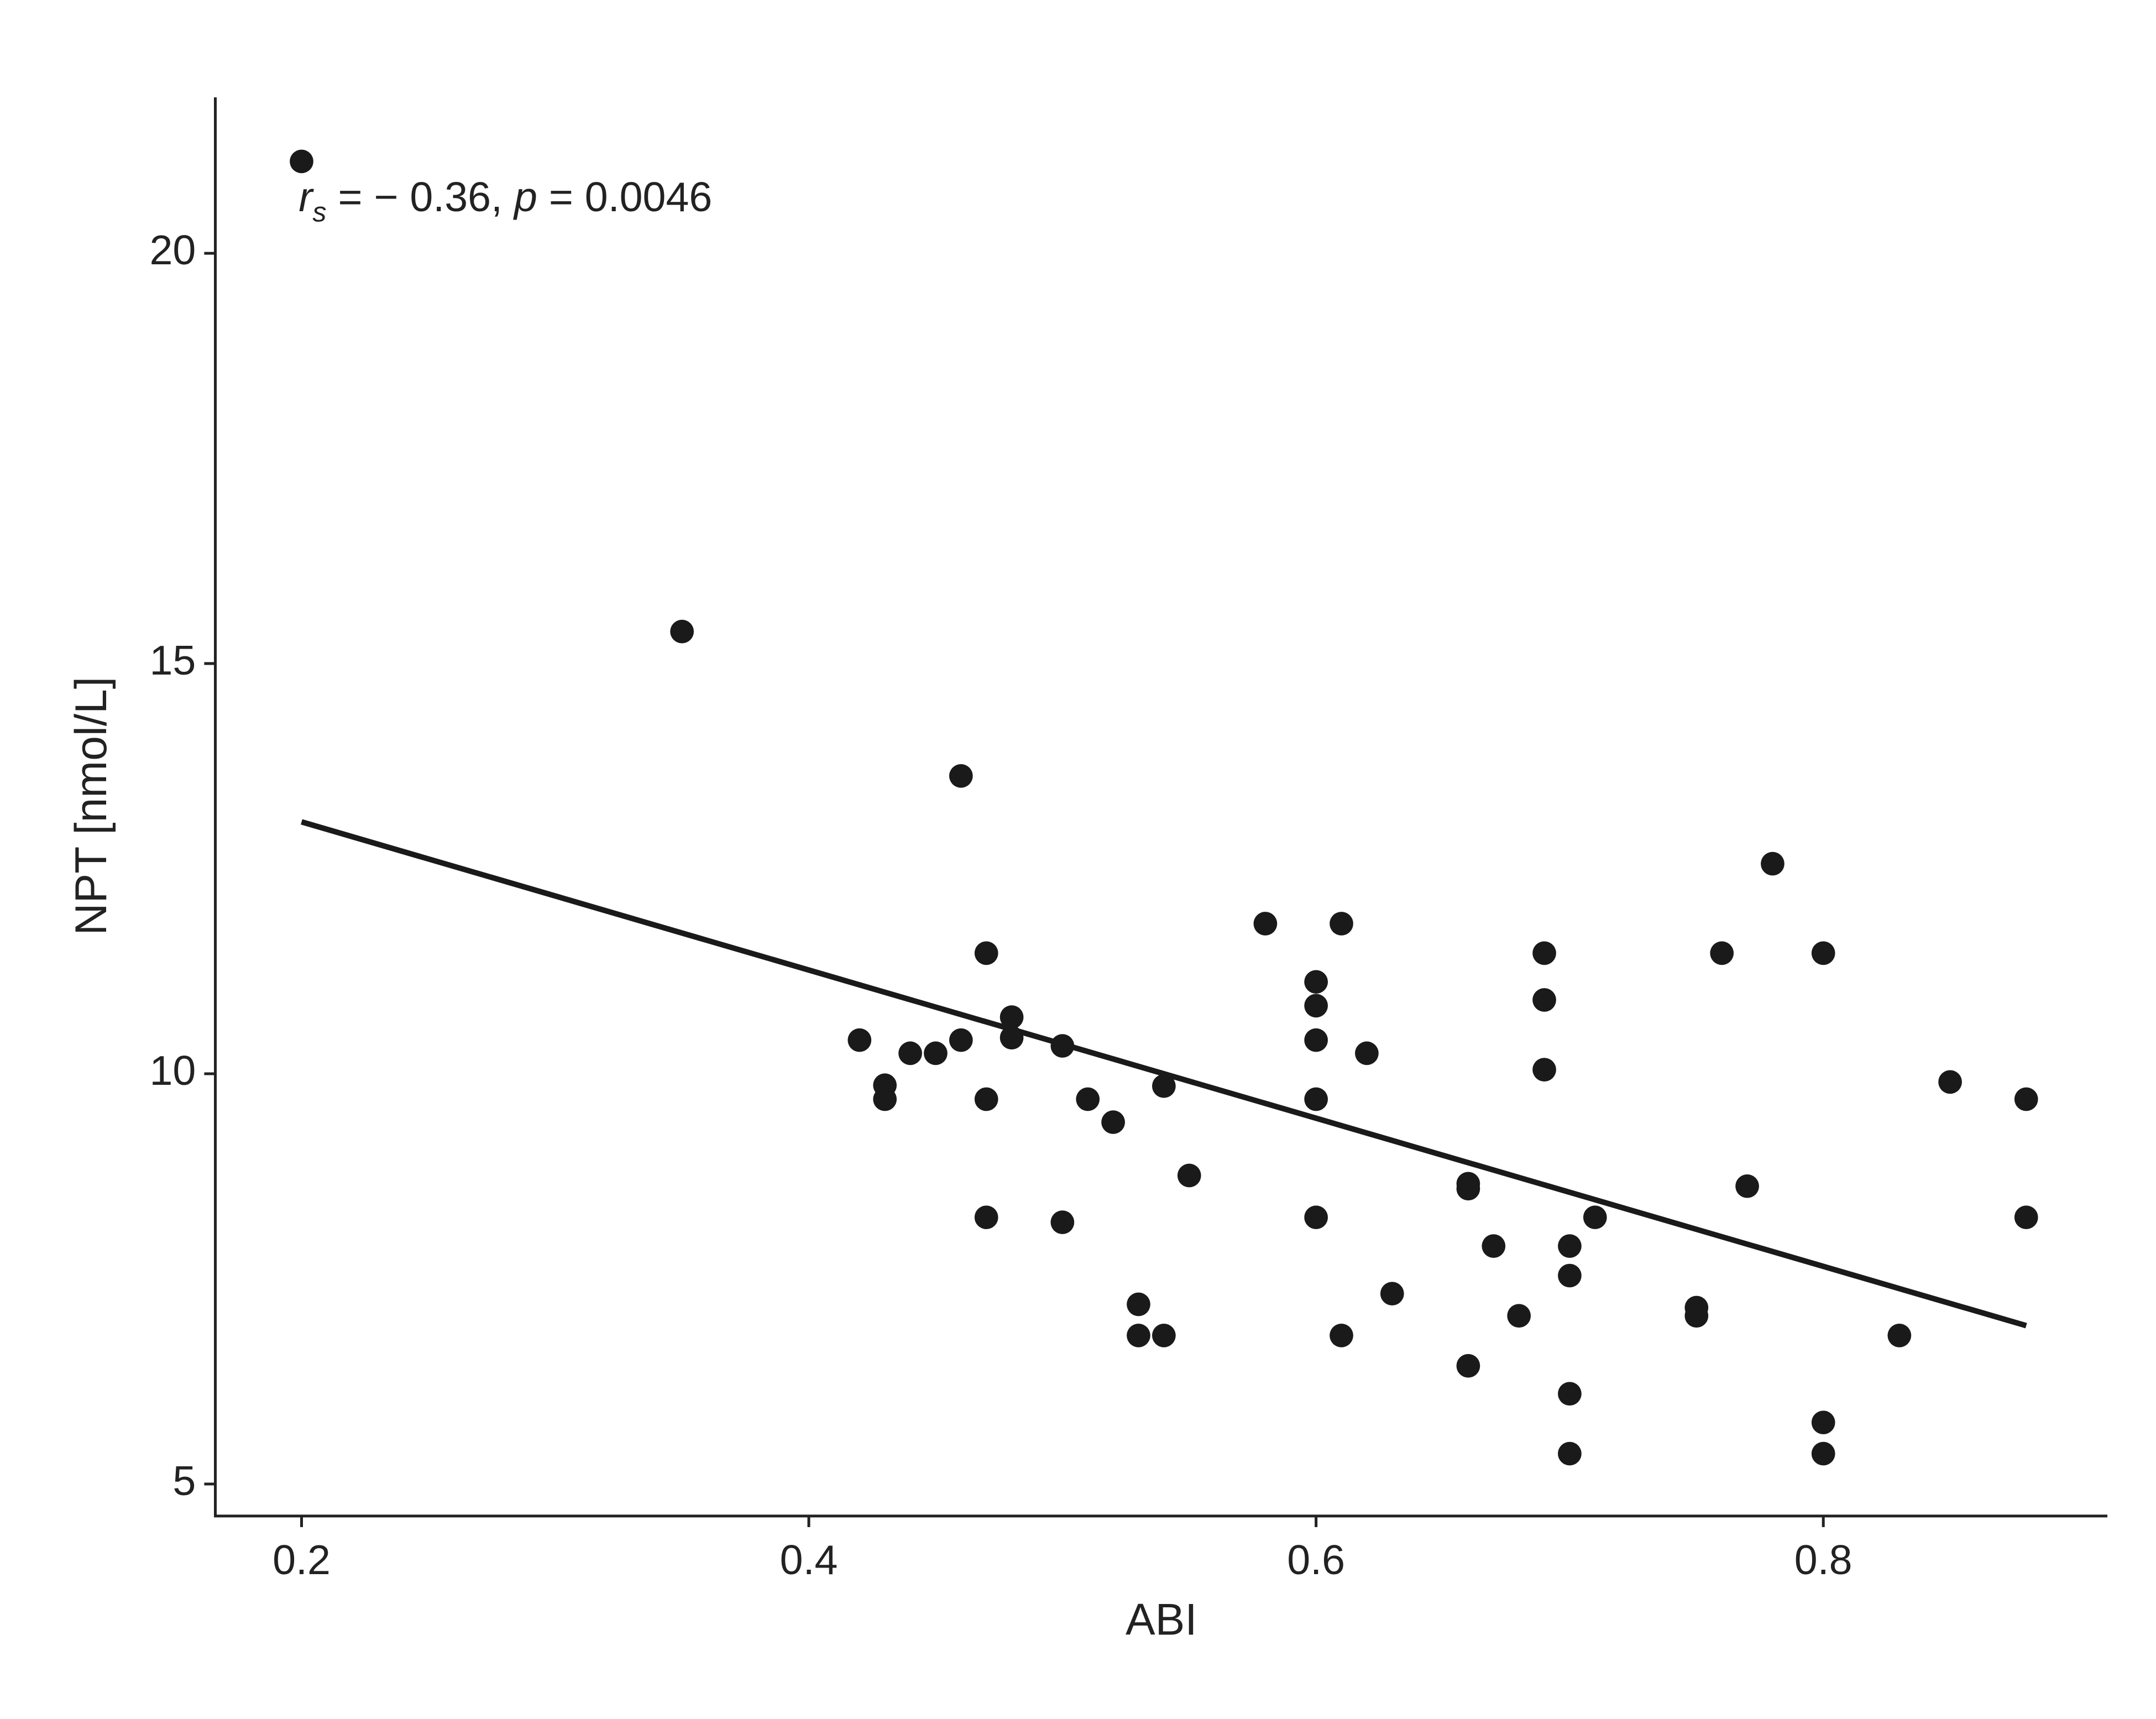 This screenshot has width=2156, height=1719. Describe the element at coordinates (307, 197) in the screenshot. I see `annotation-r: r` at that location.